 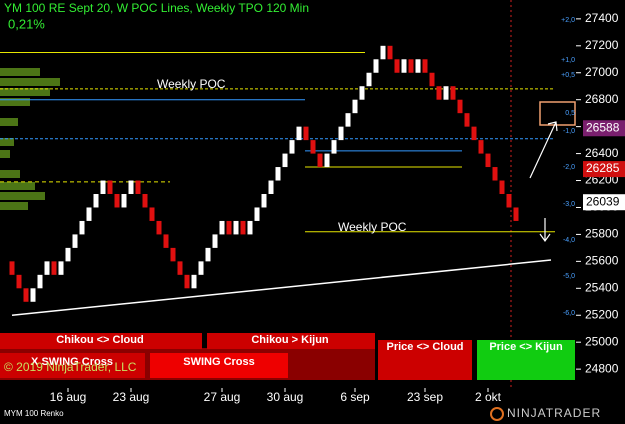 What do you see at coordinates (602, 341) in the screenshot?
I see `y-tick-label: 25000` at bounding box center [602, 341].